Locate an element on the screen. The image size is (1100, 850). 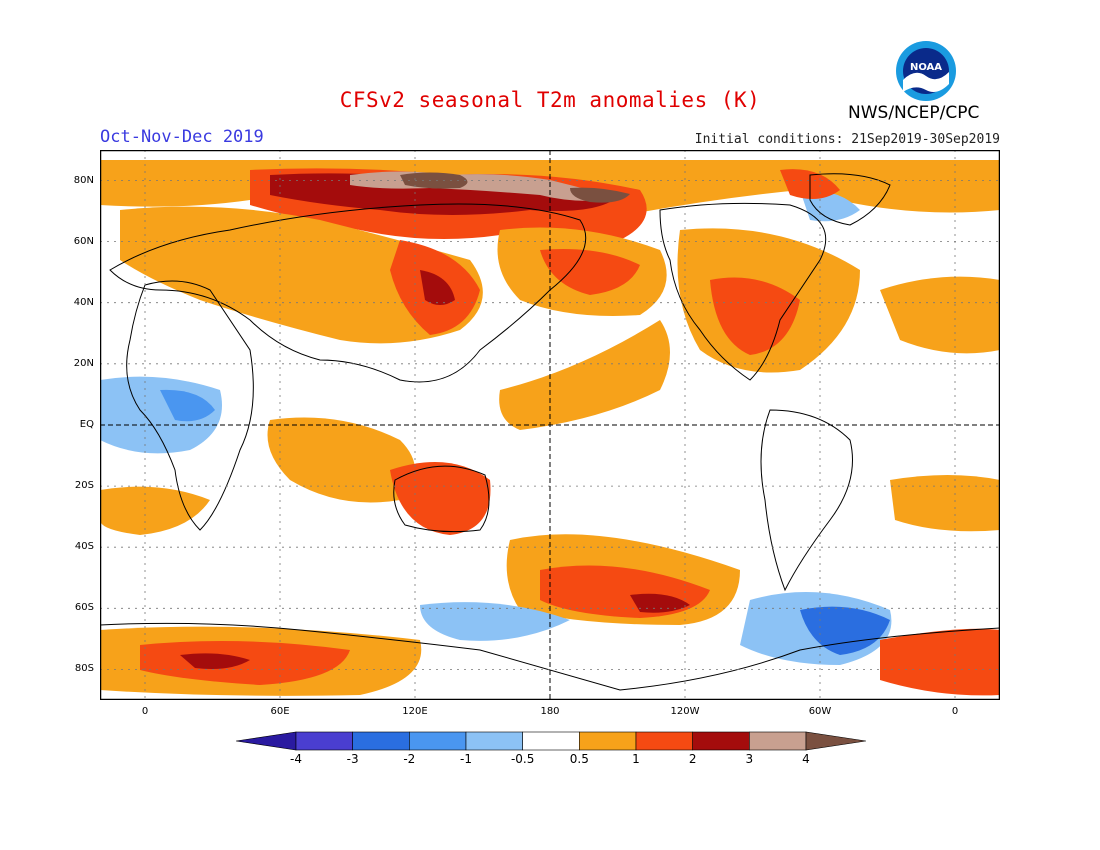
hot-east-asia is located at coordinates (437, 287).